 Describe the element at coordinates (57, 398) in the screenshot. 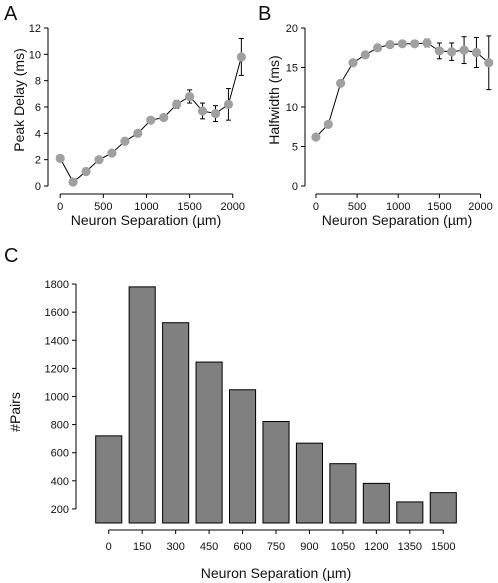

I see `panel-c-y-tick-label: 1000` at that location.